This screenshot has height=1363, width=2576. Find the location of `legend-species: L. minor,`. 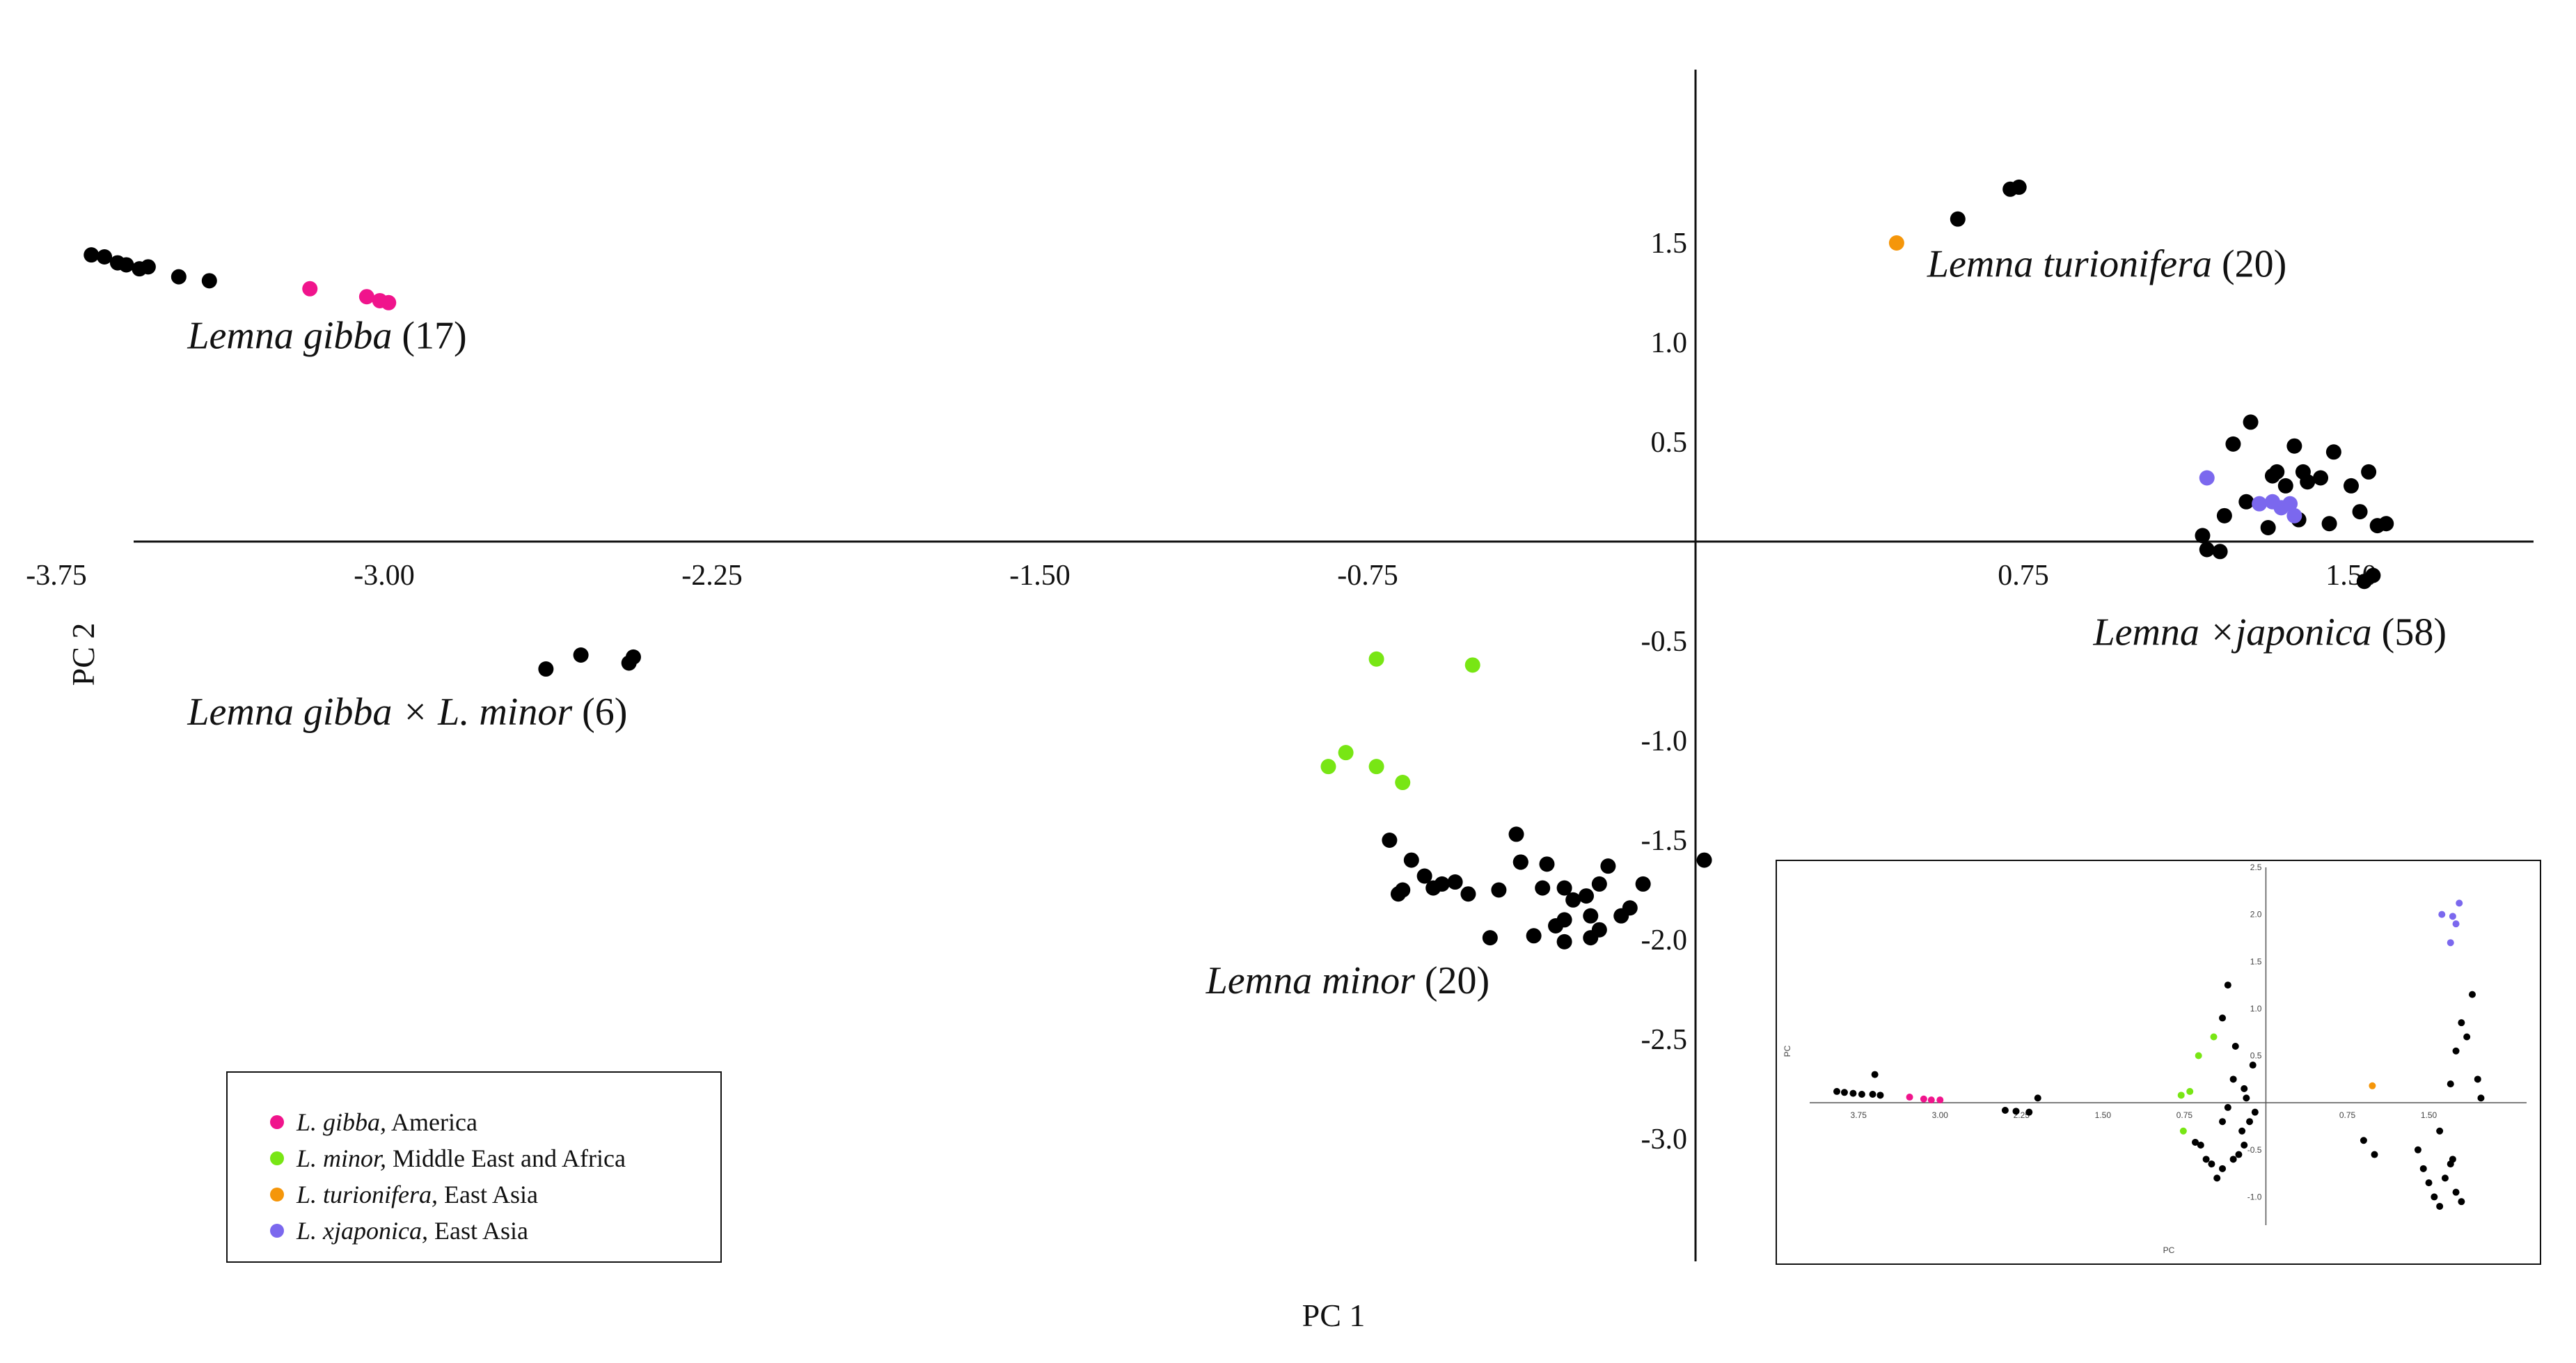

legend-species: L. minor, is located at coordinates (341, 1158).